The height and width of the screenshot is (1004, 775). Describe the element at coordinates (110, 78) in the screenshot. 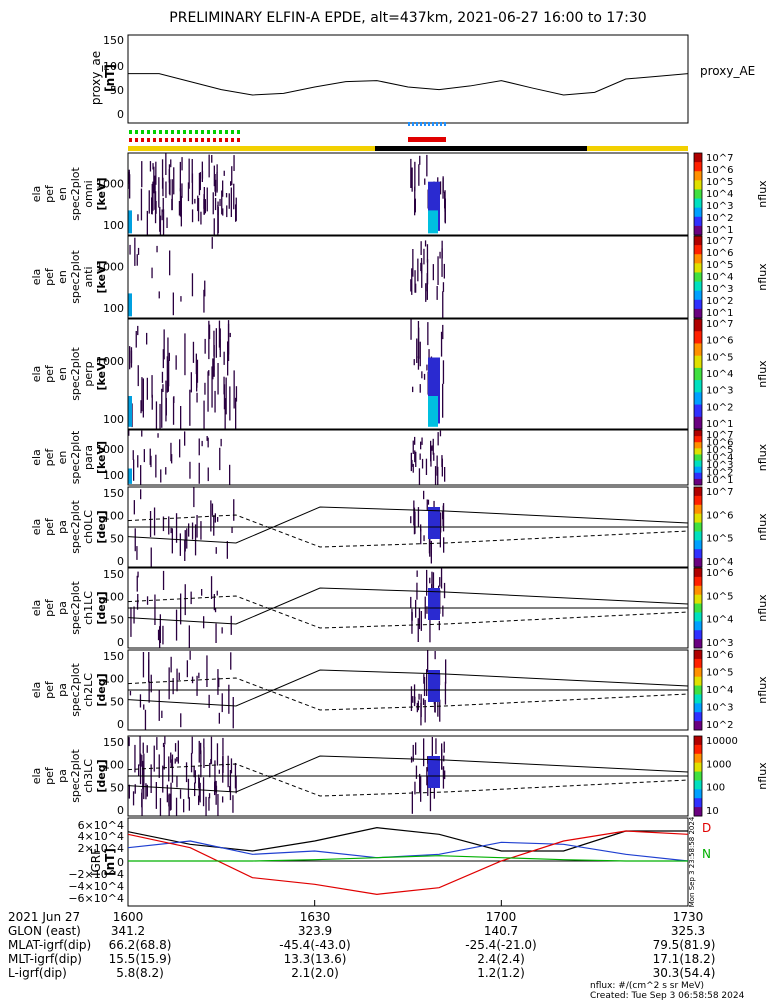

I see `proxy-ae-ylabel-2: [nT]` at that location.